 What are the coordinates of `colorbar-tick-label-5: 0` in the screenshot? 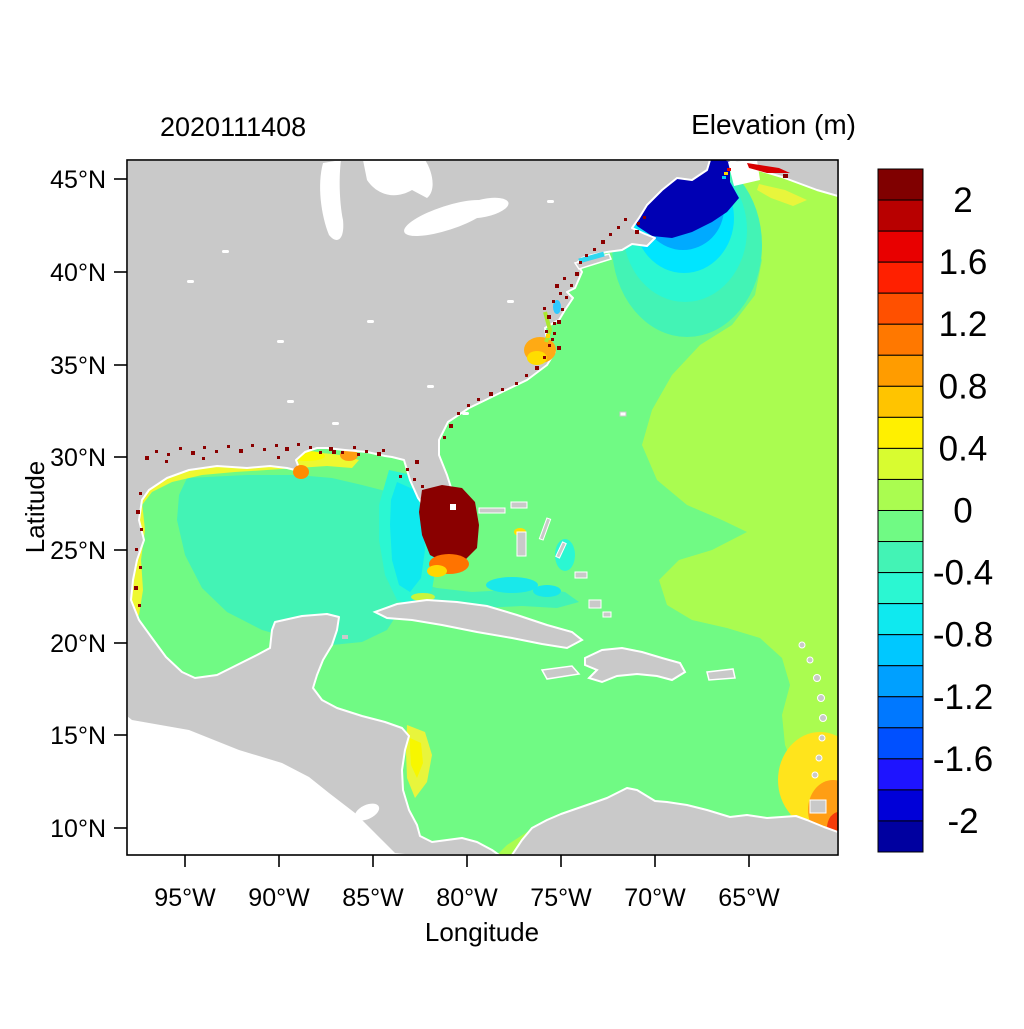 It's located at (962, 510).